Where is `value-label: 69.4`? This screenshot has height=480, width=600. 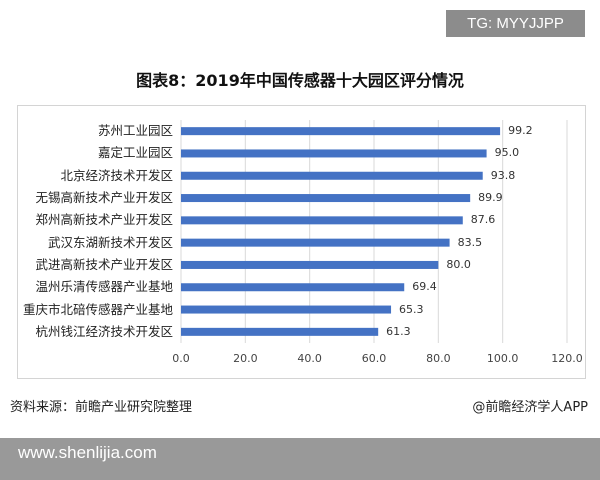
value-label: 69.4 is located at coordinates (424, 287).